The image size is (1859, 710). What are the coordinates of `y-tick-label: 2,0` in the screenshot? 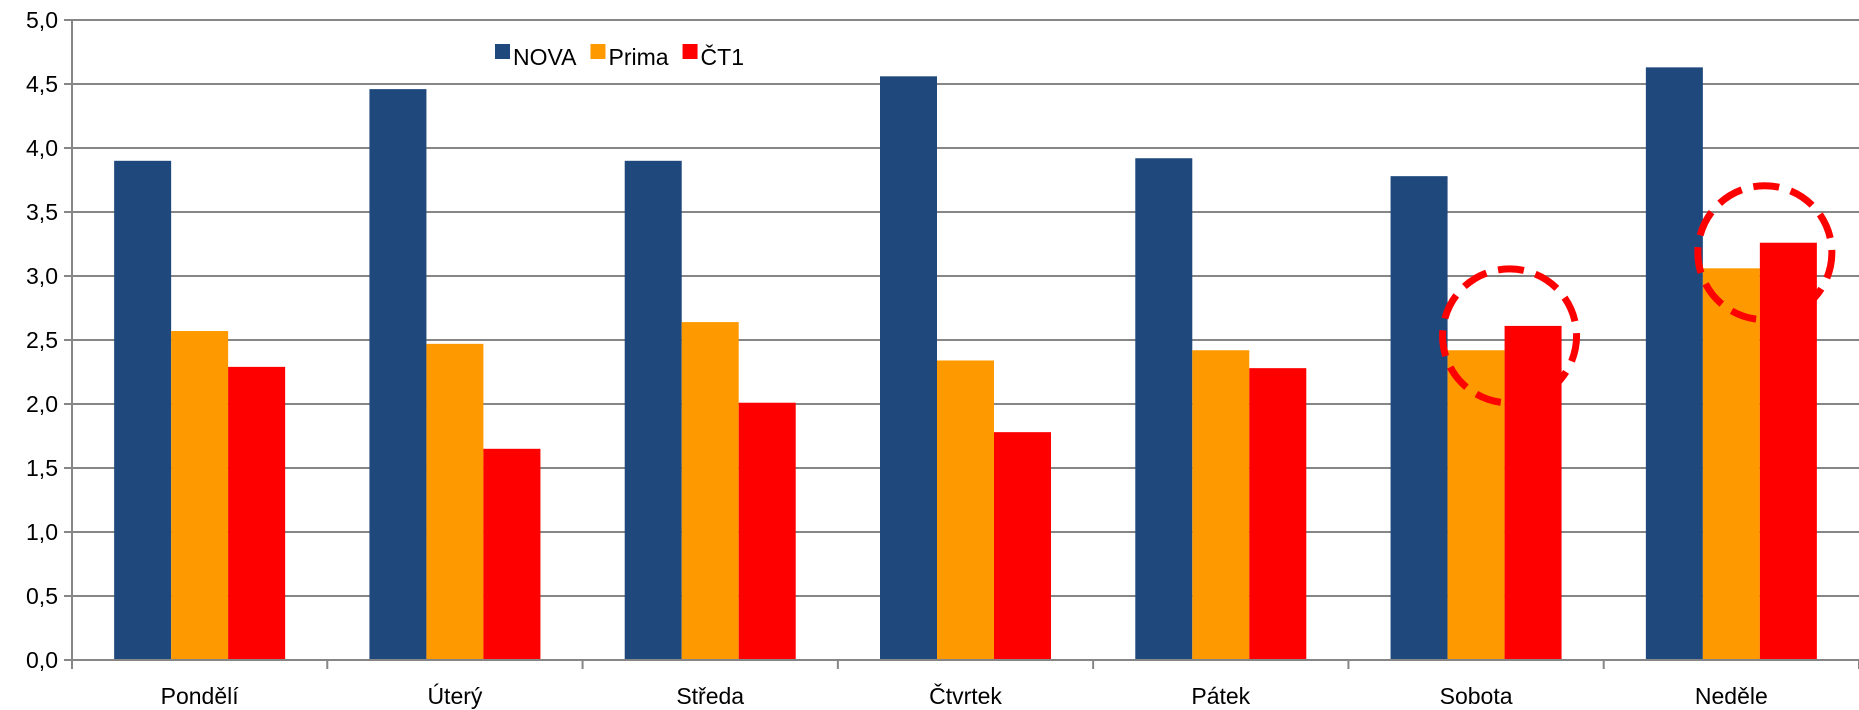 It's located at (42, 404).